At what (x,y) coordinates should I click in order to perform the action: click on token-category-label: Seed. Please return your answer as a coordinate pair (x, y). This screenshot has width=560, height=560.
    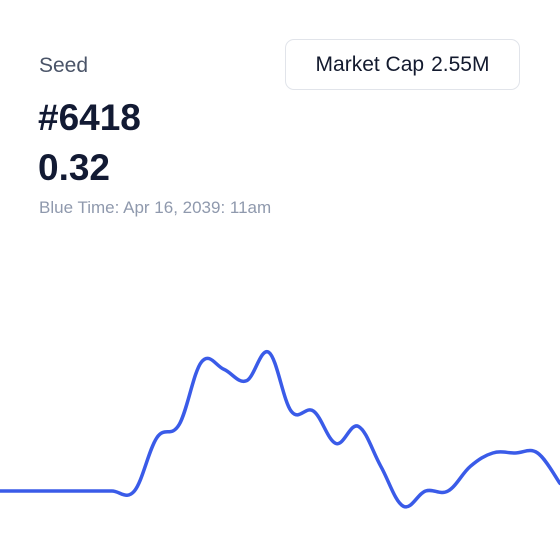
    Looking at the image, I should click on (64, 65).